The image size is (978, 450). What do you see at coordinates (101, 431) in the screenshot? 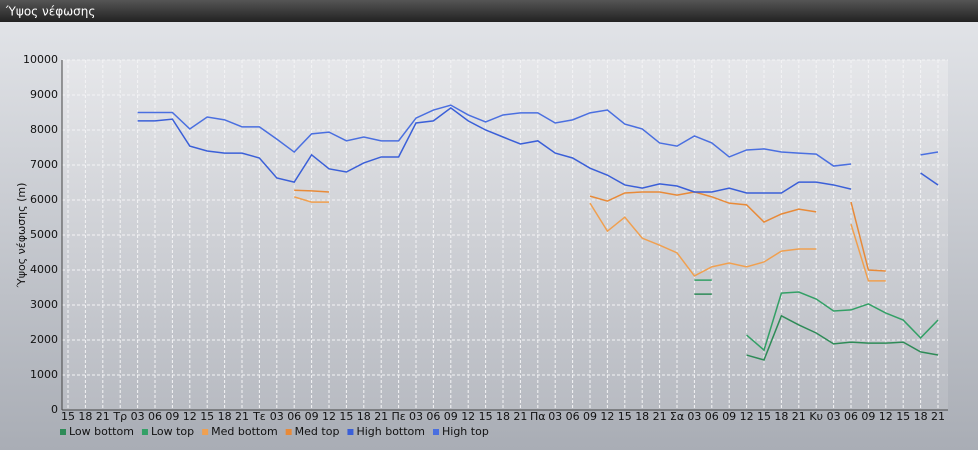
I see `legend-label: Low bottom` at bounding box center [101, 431].